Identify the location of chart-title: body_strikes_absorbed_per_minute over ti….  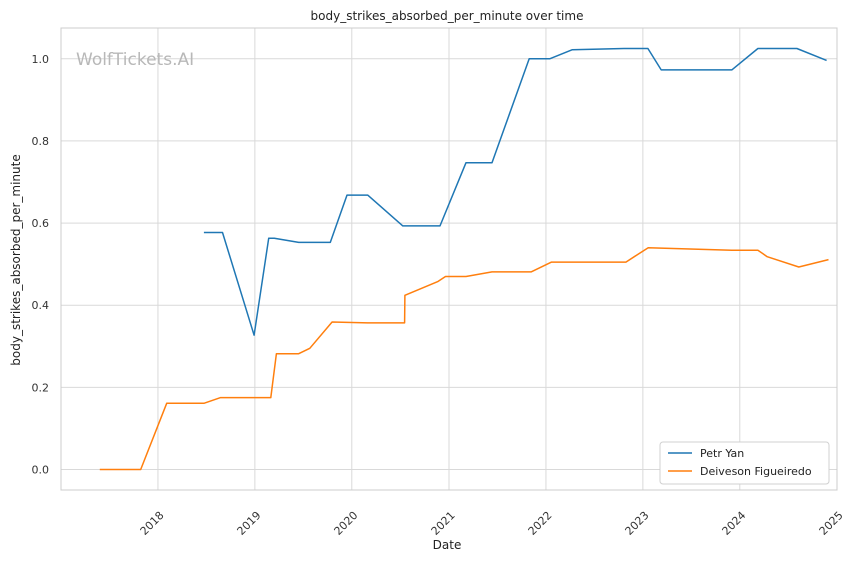
(447, 16).